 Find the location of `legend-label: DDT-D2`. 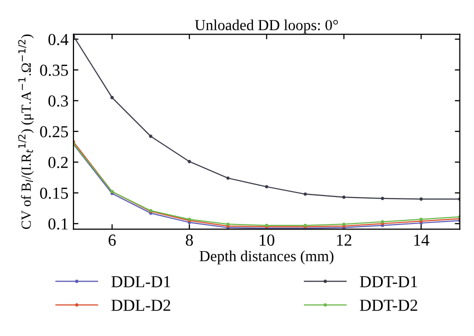

legend-label: DDT-D2 is located at coordinates (389, 305).